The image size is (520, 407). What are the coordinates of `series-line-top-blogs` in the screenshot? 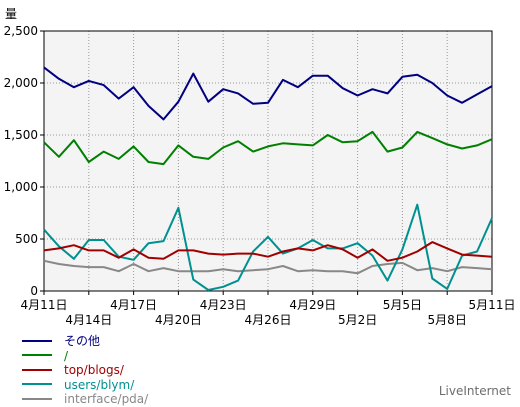 It's located at (268, 251).